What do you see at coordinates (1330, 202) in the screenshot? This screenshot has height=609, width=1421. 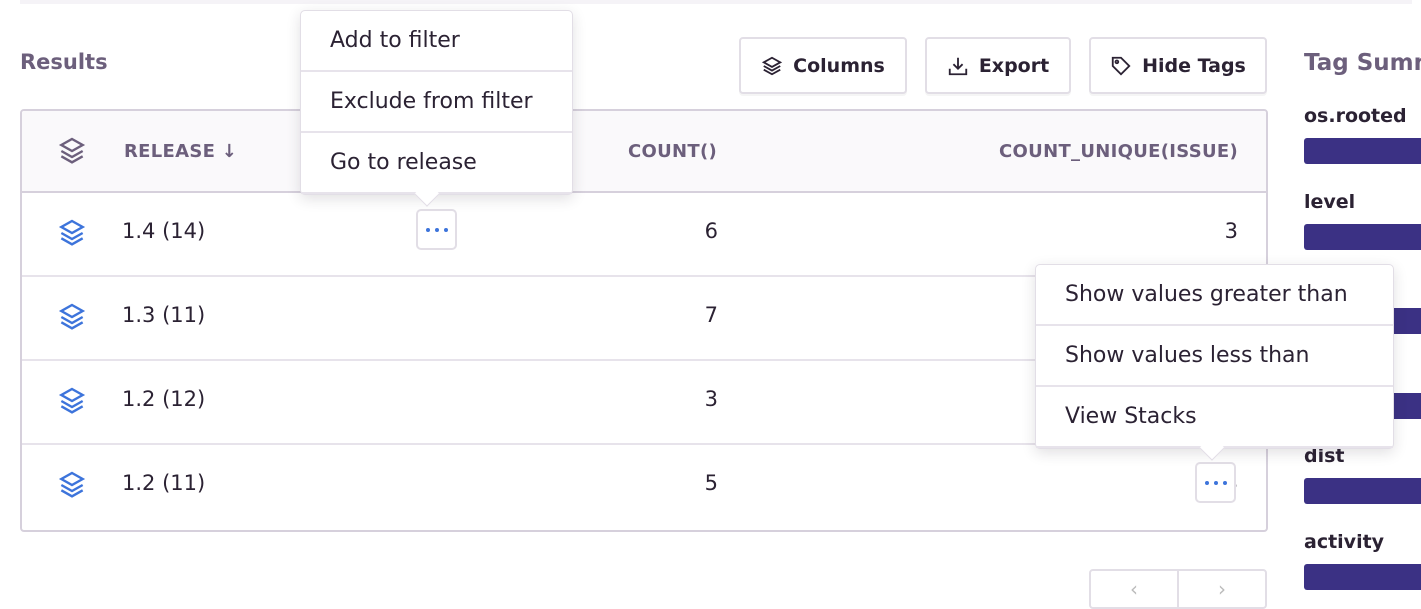 I see `tag-label-level: level` at bounding box center [1330, 202].